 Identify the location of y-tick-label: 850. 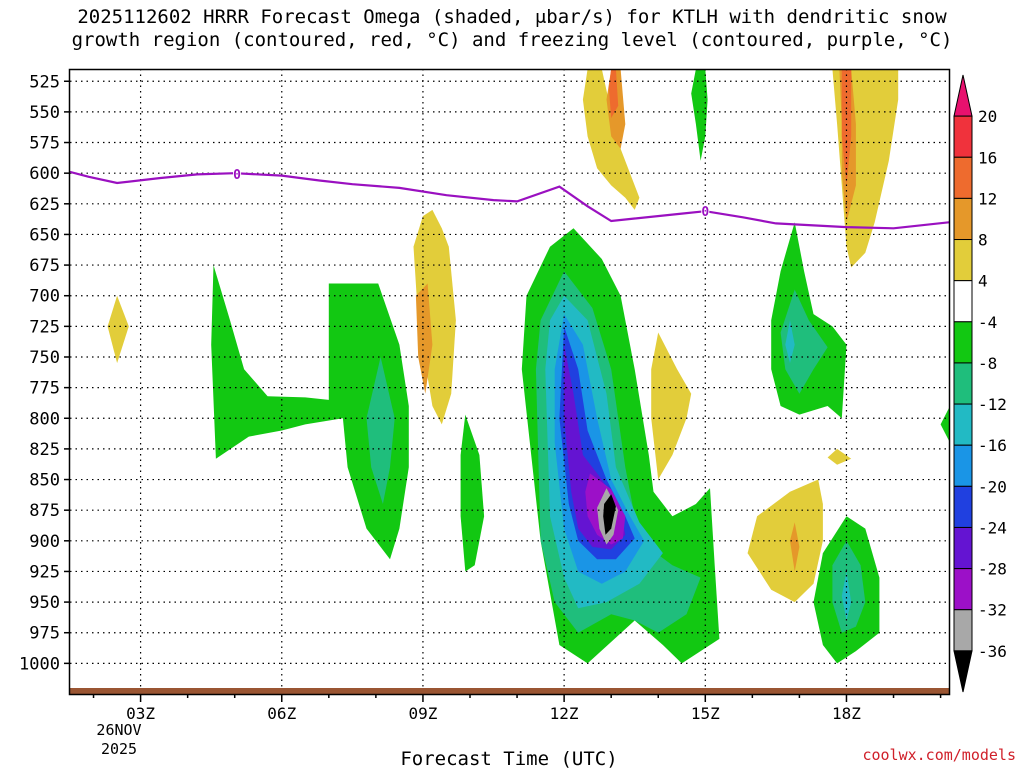
(44, 481).